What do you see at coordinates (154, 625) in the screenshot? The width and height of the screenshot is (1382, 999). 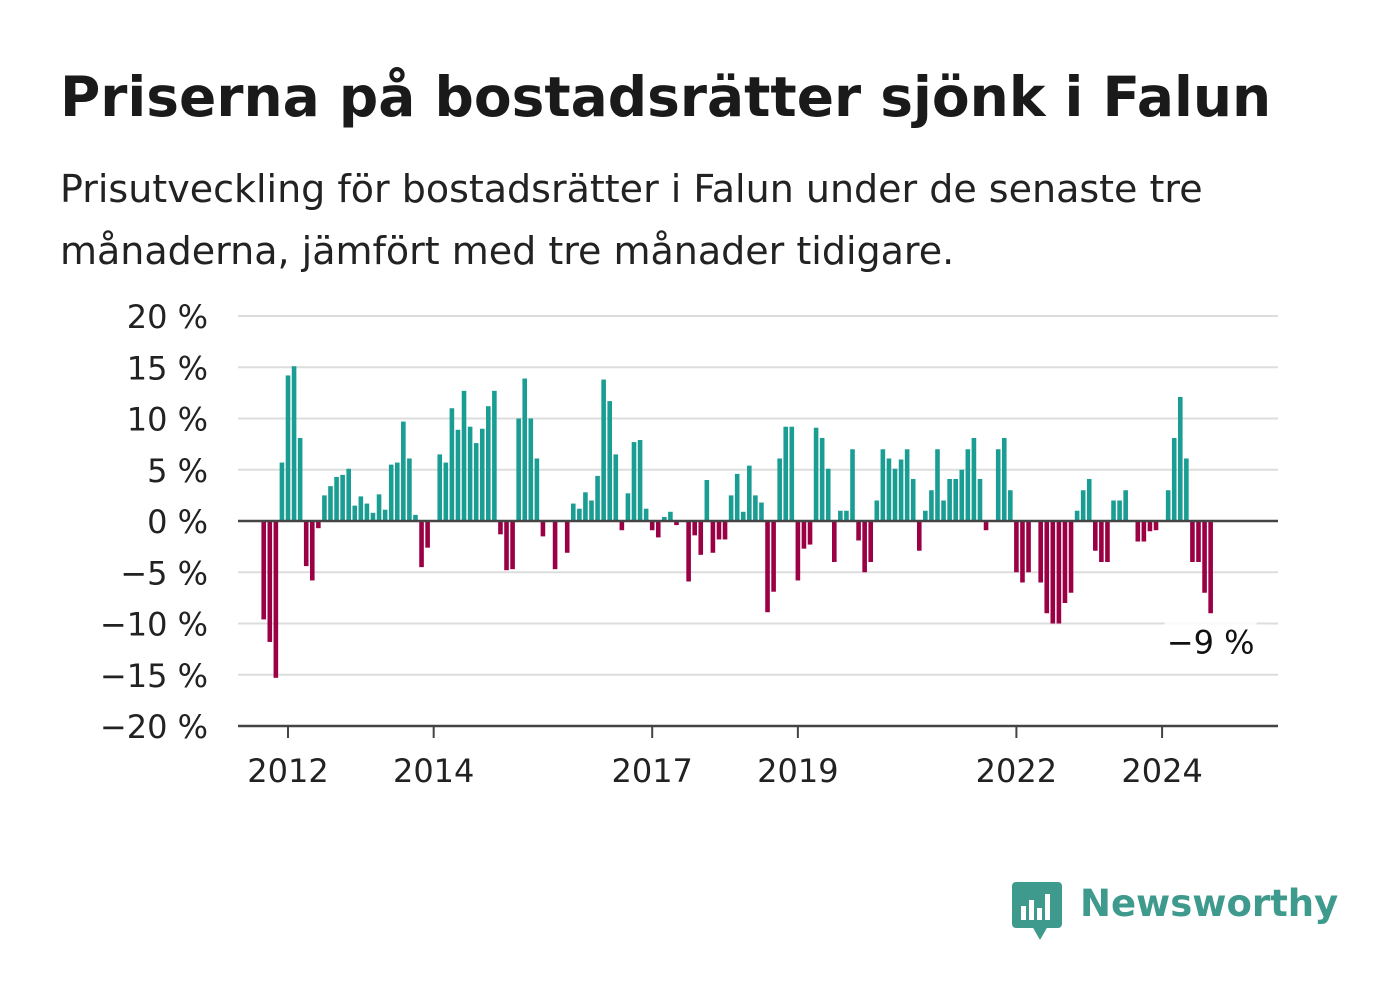 I see `y-tick-label: −10 %` at bounding box center [154, 625].